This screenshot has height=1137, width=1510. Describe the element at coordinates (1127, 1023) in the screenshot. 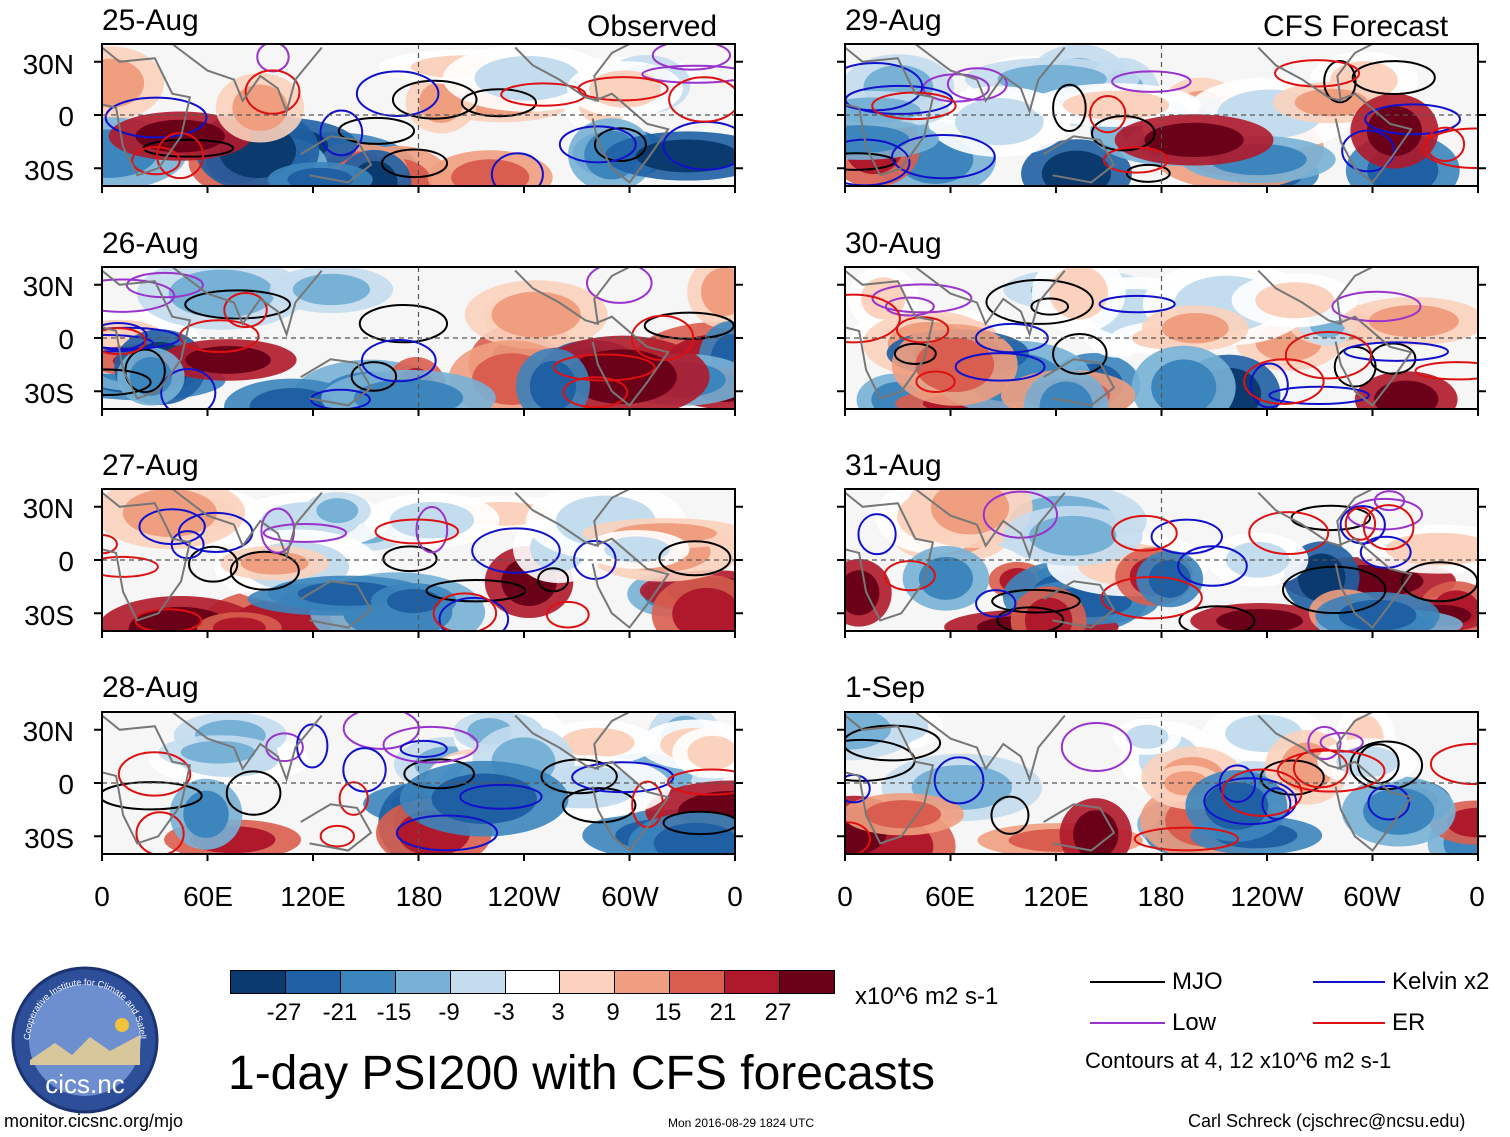

I see `legend-line-low` at that location.